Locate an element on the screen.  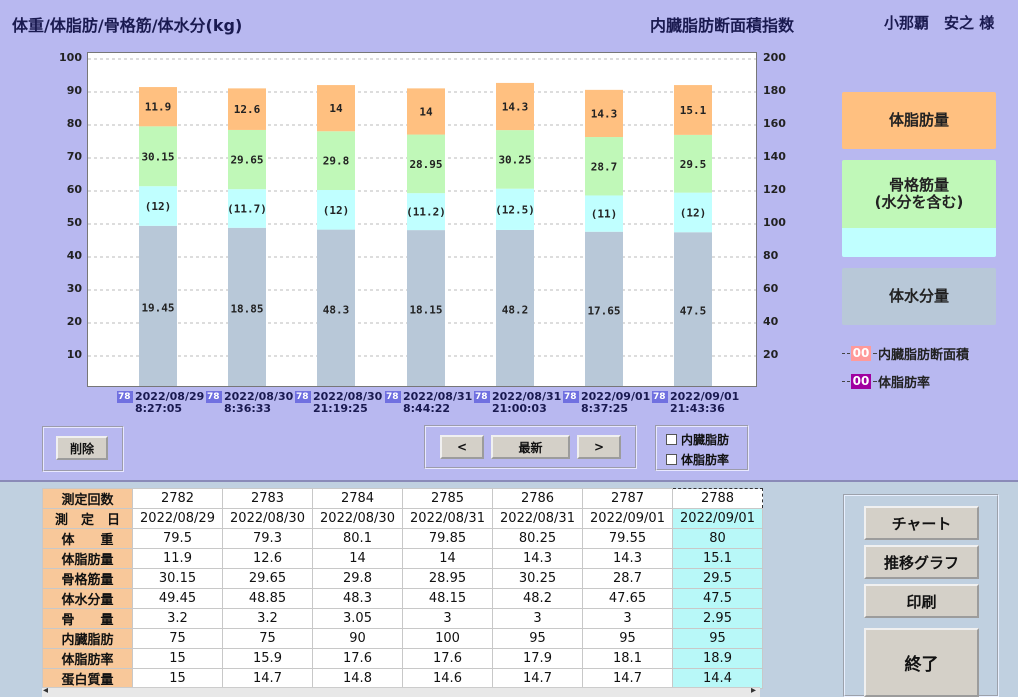
table-cell: 48.3 is located at coordinates (357, 598).